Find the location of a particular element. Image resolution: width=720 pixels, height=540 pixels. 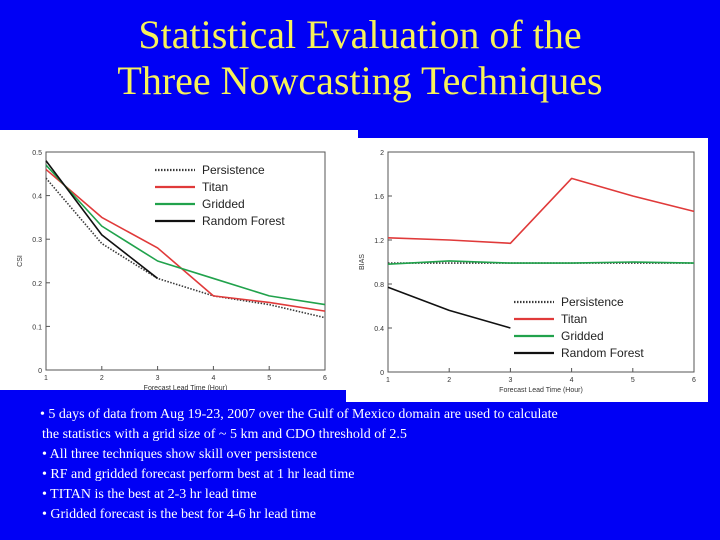

y-tick-label: 0.3 is located at coordinates (37, 240).